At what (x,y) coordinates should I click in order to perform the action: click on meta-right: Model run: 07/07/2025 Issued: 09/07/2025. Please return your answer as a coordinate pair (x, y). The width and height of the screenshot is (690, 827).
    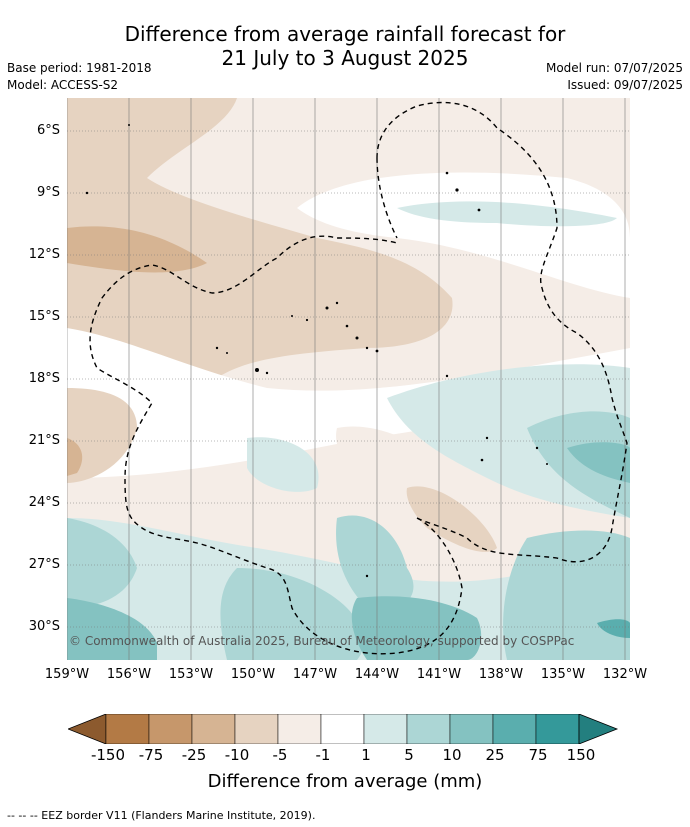
    Looking at the image, I should click on (614, 77).